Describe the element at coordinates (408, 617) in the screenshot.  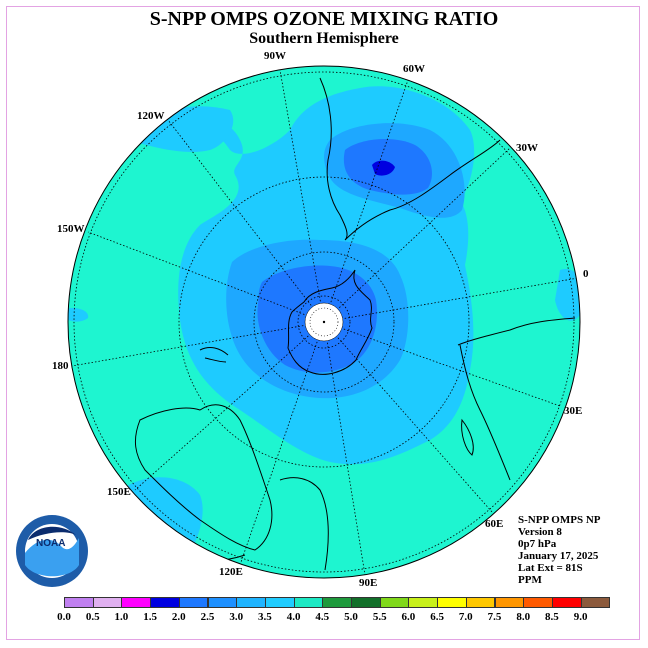
I see `legend-tick-label: 6.0` at that location.